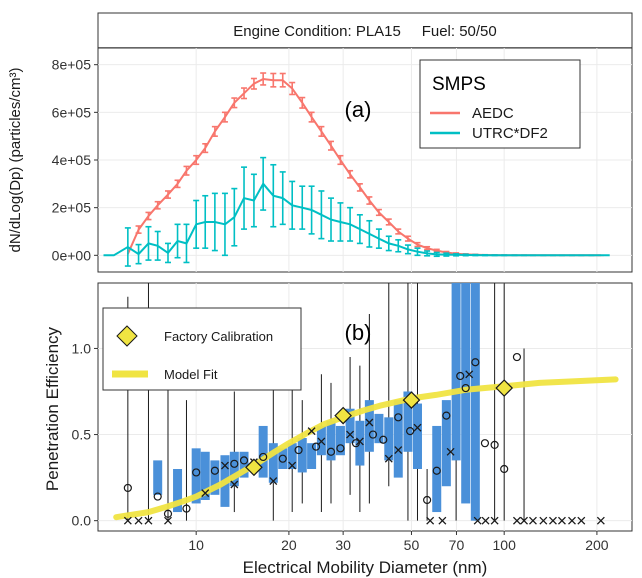 This screenshot has width=642, height=578. What do you see at coordinates (500, 104) in the screenshot?
I see `panel-a-legend: SMPS AEDC UTRC*DF2` at bounding box center [500, 104].